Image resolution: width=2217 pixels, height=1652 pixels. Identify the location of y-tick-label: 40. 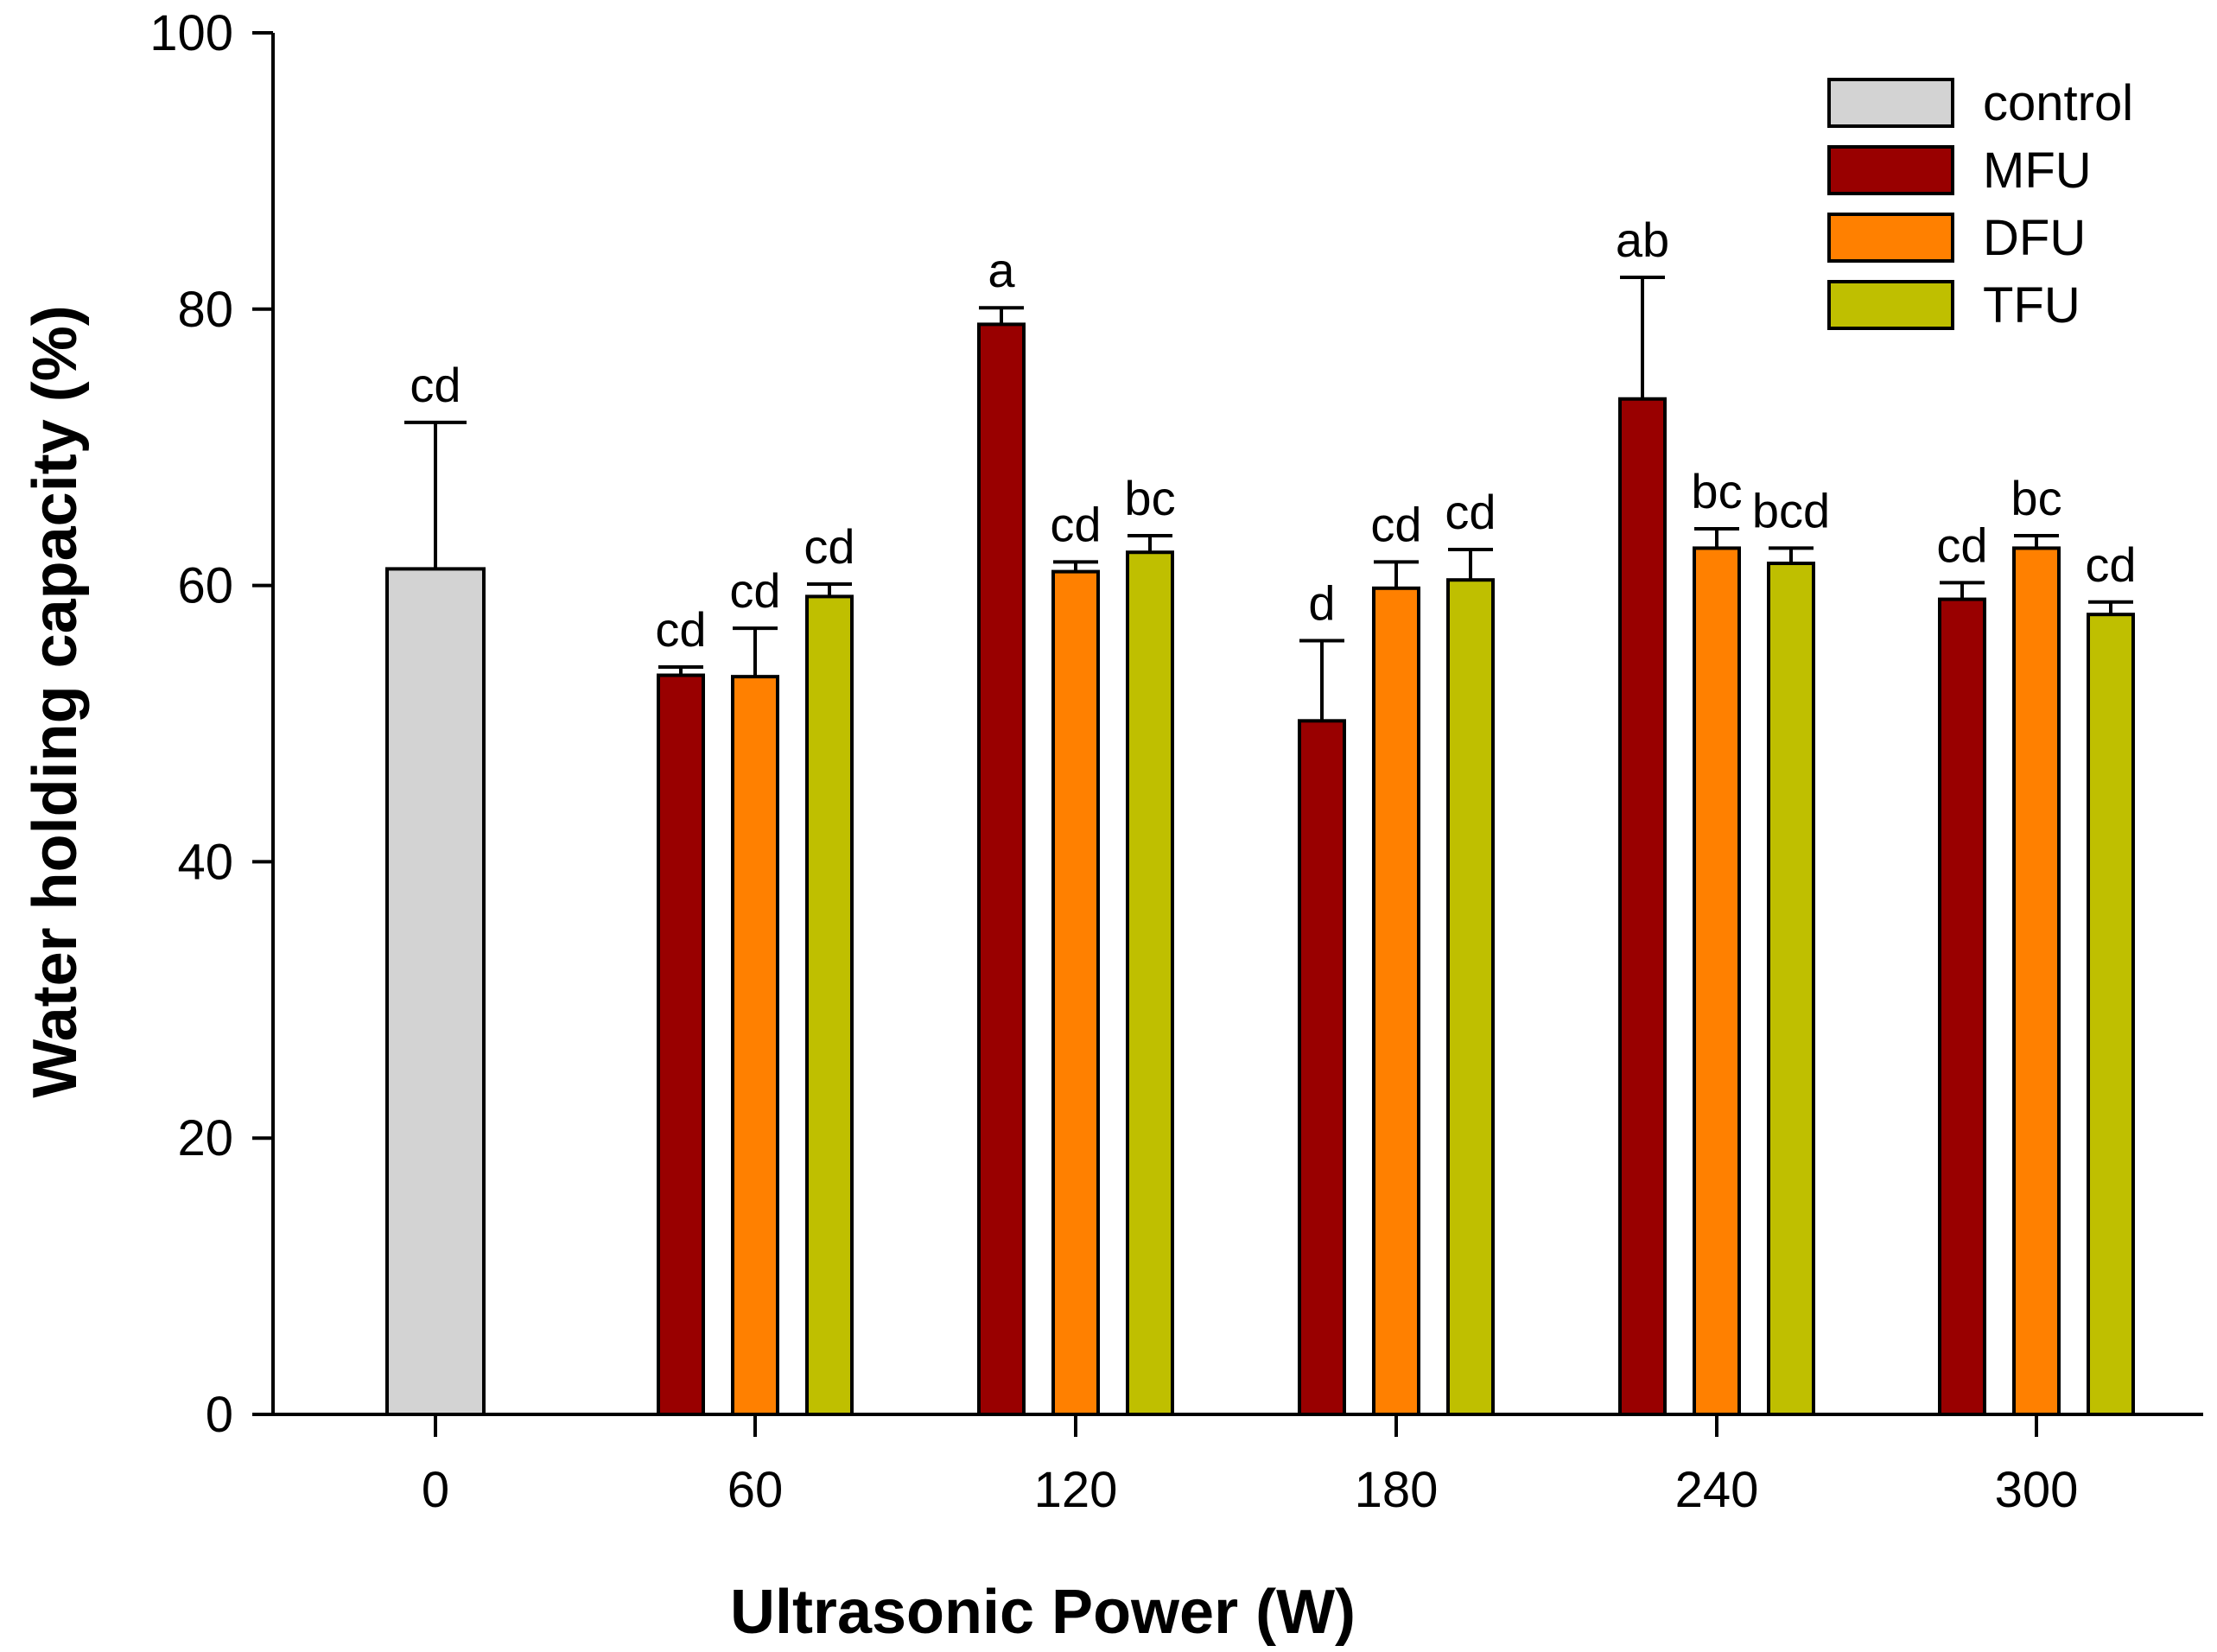
(205, 862).